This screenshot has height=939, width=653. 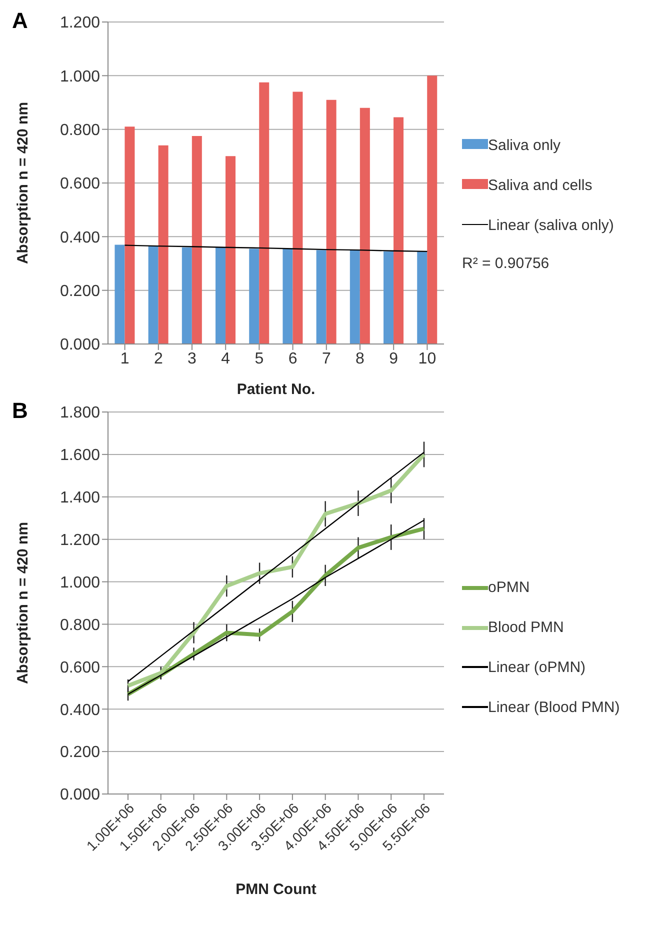 I want to click on x-tick-label: 5, so click(x=259, y=359).